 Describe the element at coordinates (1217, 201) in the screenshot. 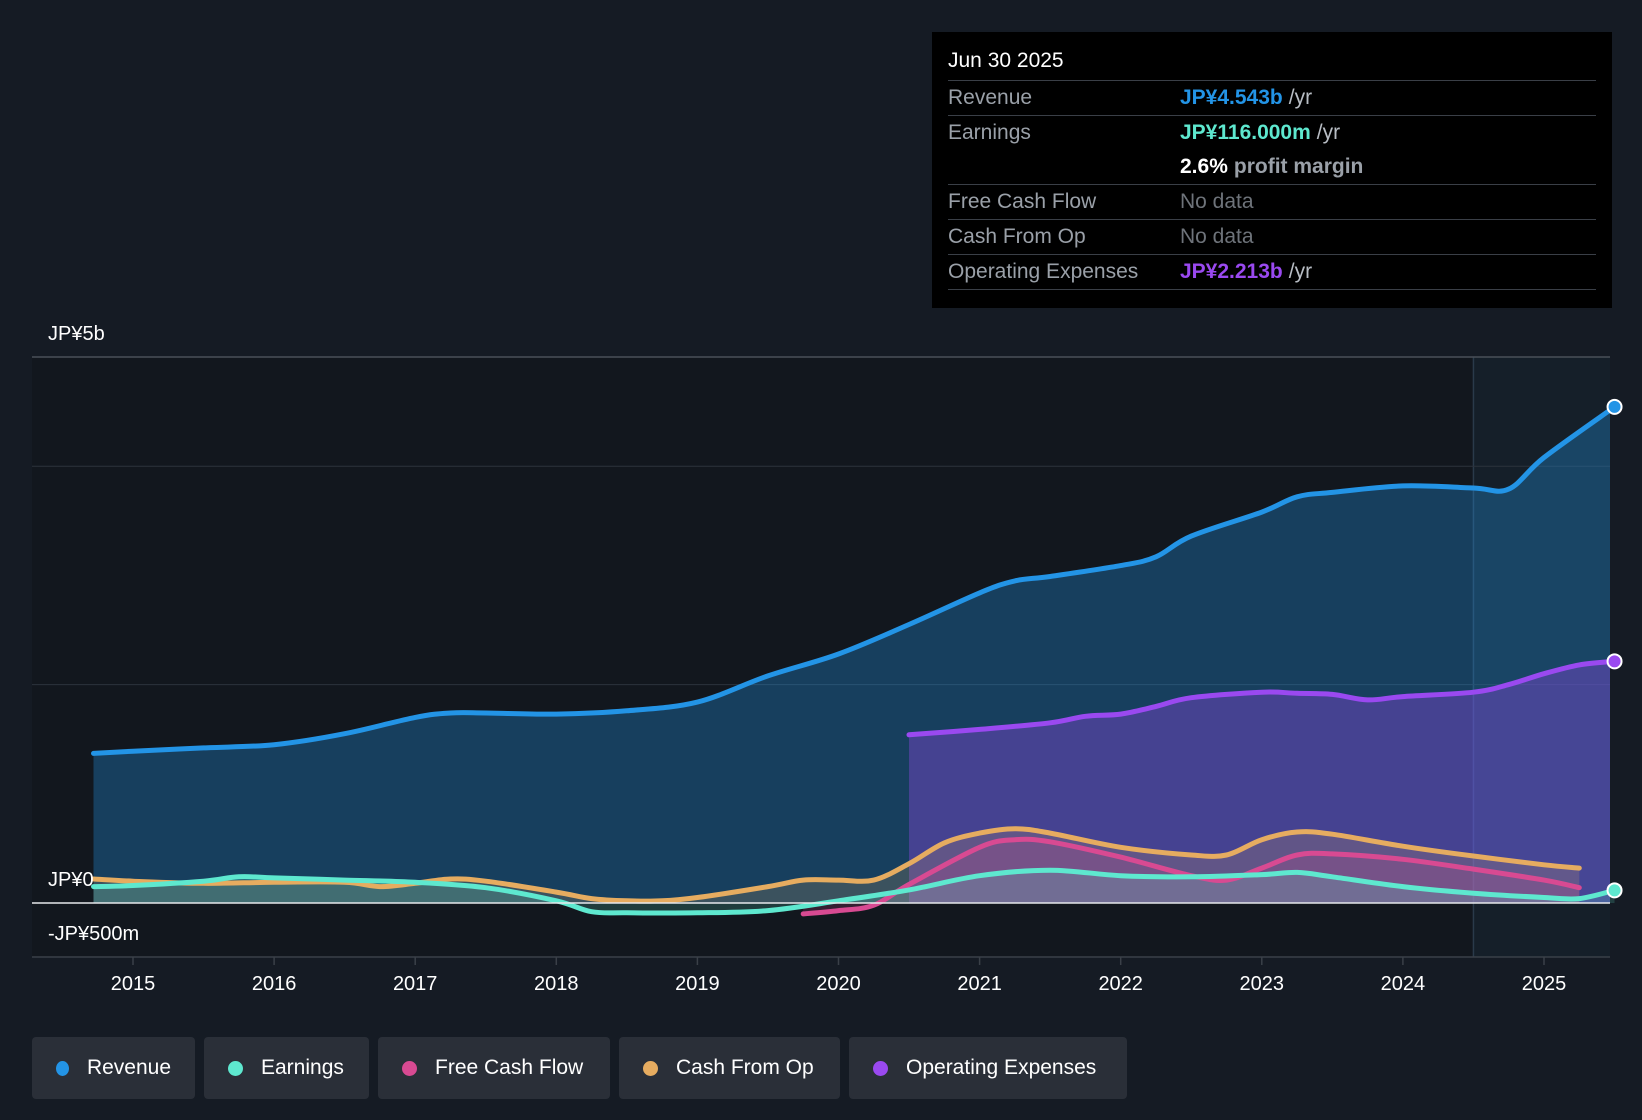

I see `tooltip-fcf-value: No data` at that location.